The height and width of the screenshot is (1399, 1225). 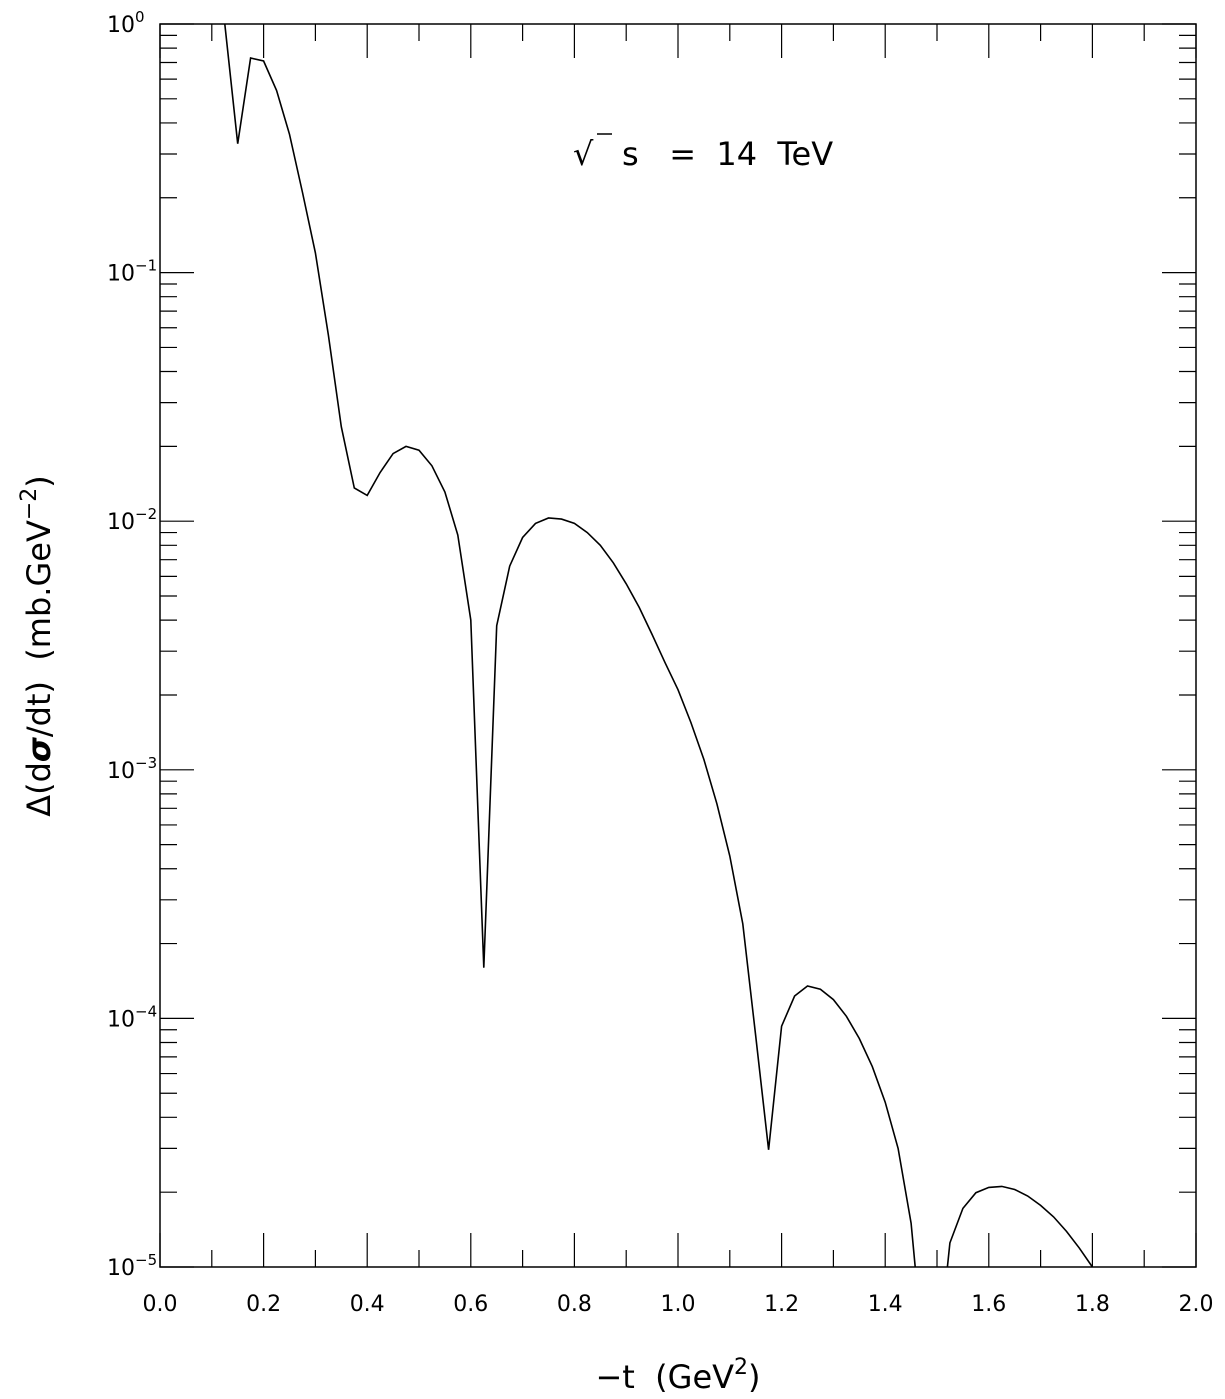 I want to click on y-axis-title-delta: Δ, so click(x=39, y=806).